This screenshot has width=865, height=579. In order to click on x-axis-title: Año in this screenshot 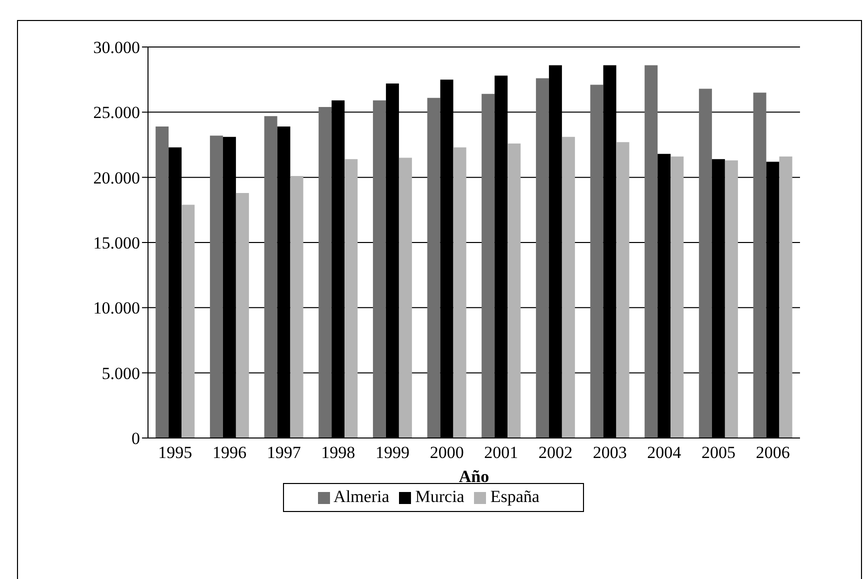, I will do `click(474, 476)`.